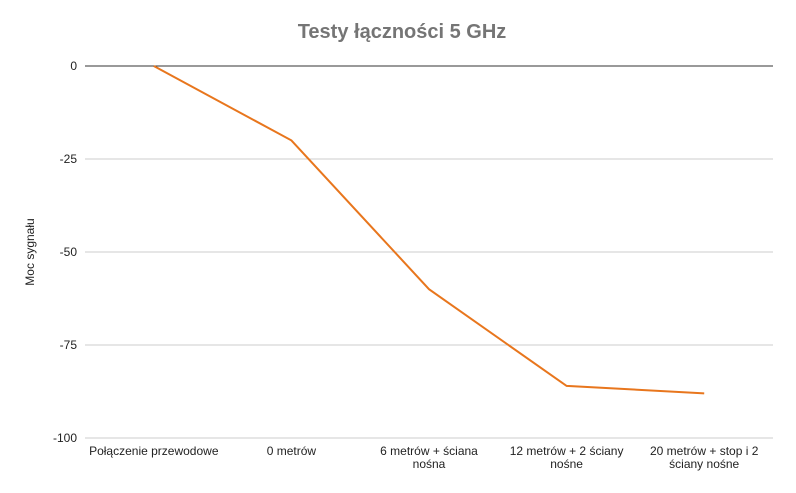  Describe the element at coordinates (69, 159) in the screenshot. I see `y-tick-label: -25` at that location.